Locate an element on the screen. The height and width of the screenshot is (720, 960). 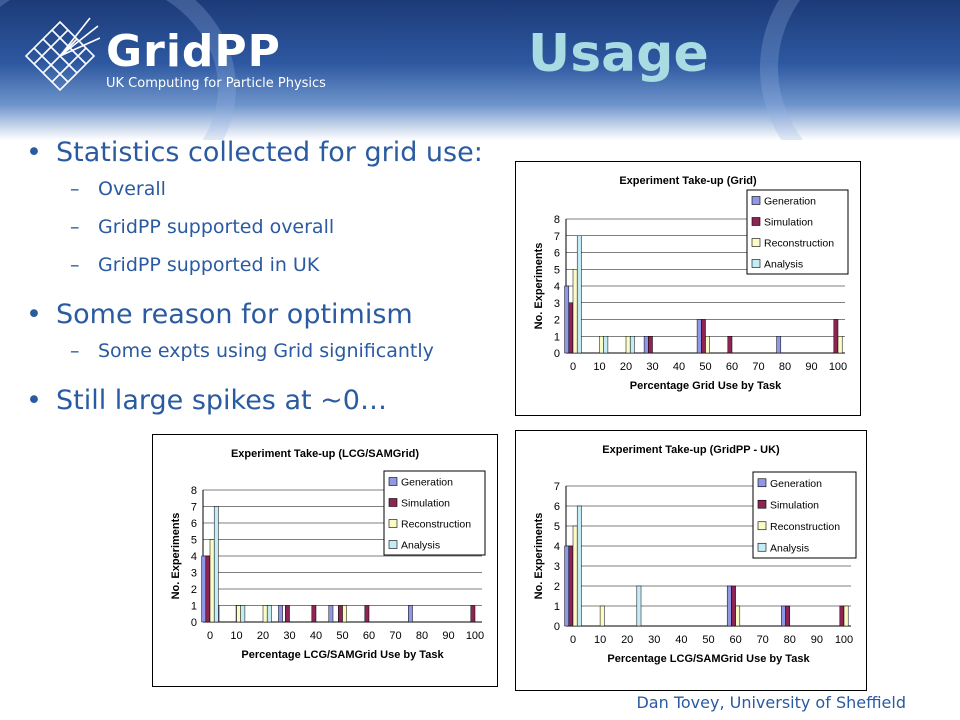
chart-title: Experiment Take-up (LCG/SAMGrid) is located at coordinates (325, 454).